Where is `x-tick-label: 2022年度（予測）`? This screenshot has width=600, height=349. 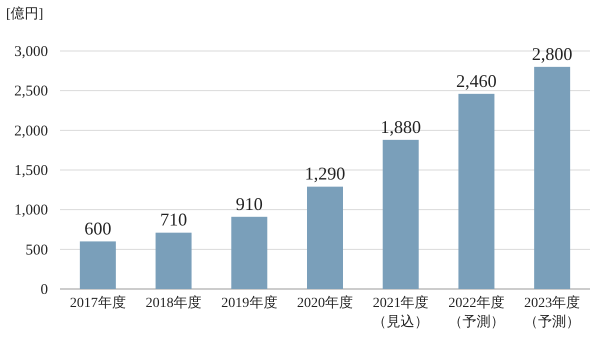 x-tick-label: 2022年度（予測） is located at coordinates (476, 312).